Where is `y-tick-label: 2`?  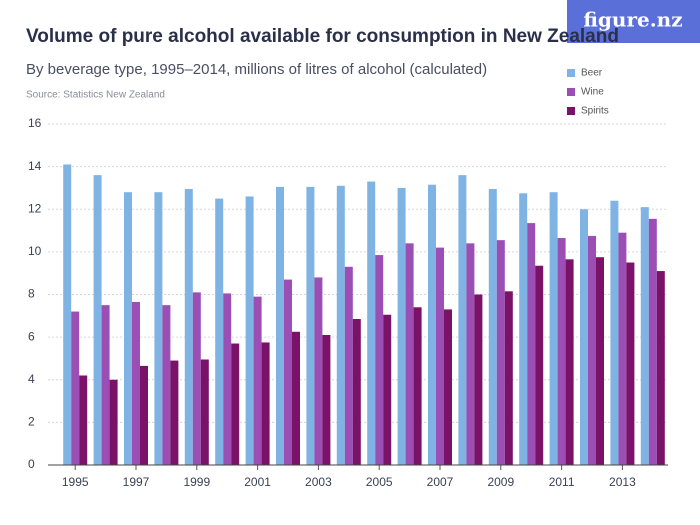 y-tick-label: 2 is located at coordinates (31, 422).